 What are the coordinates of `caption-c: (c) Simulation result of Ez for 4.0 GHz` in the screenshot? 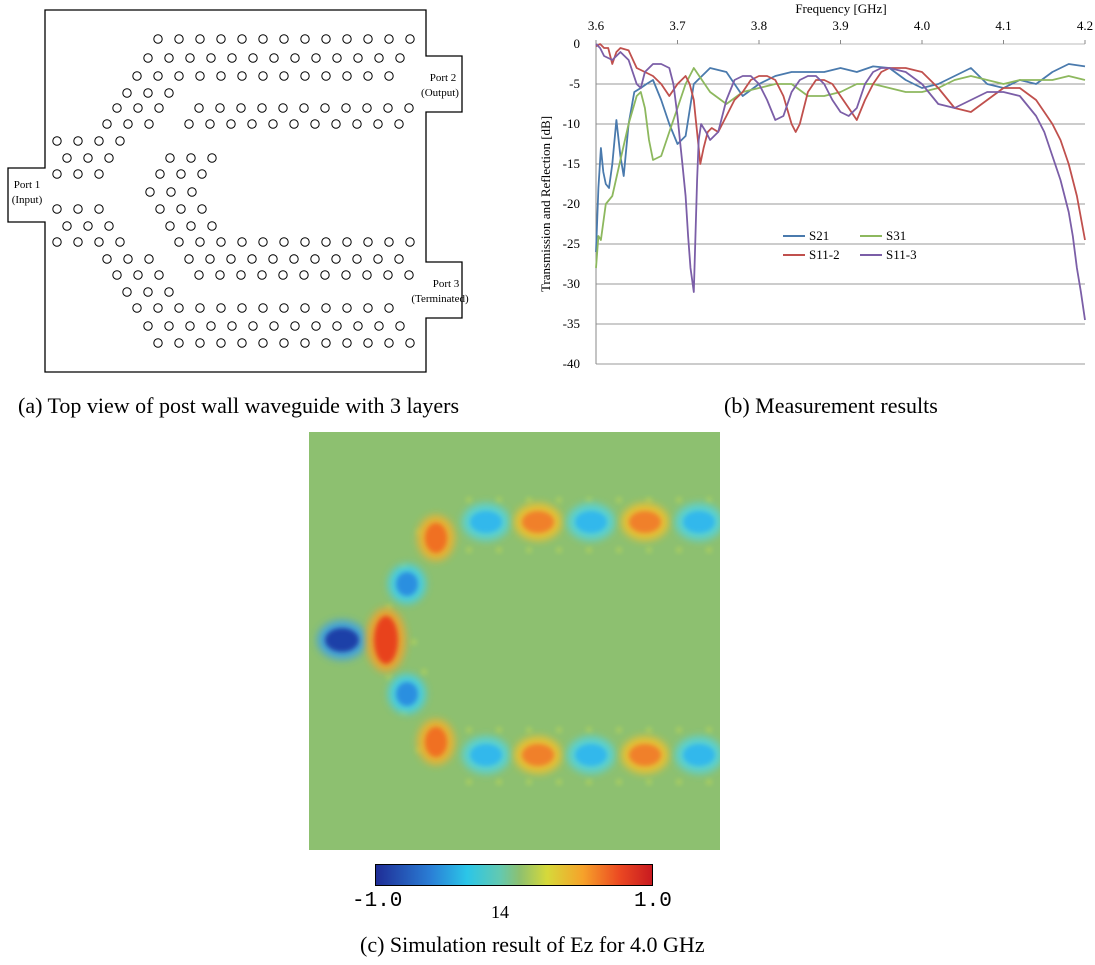 It's located at (532, 944).